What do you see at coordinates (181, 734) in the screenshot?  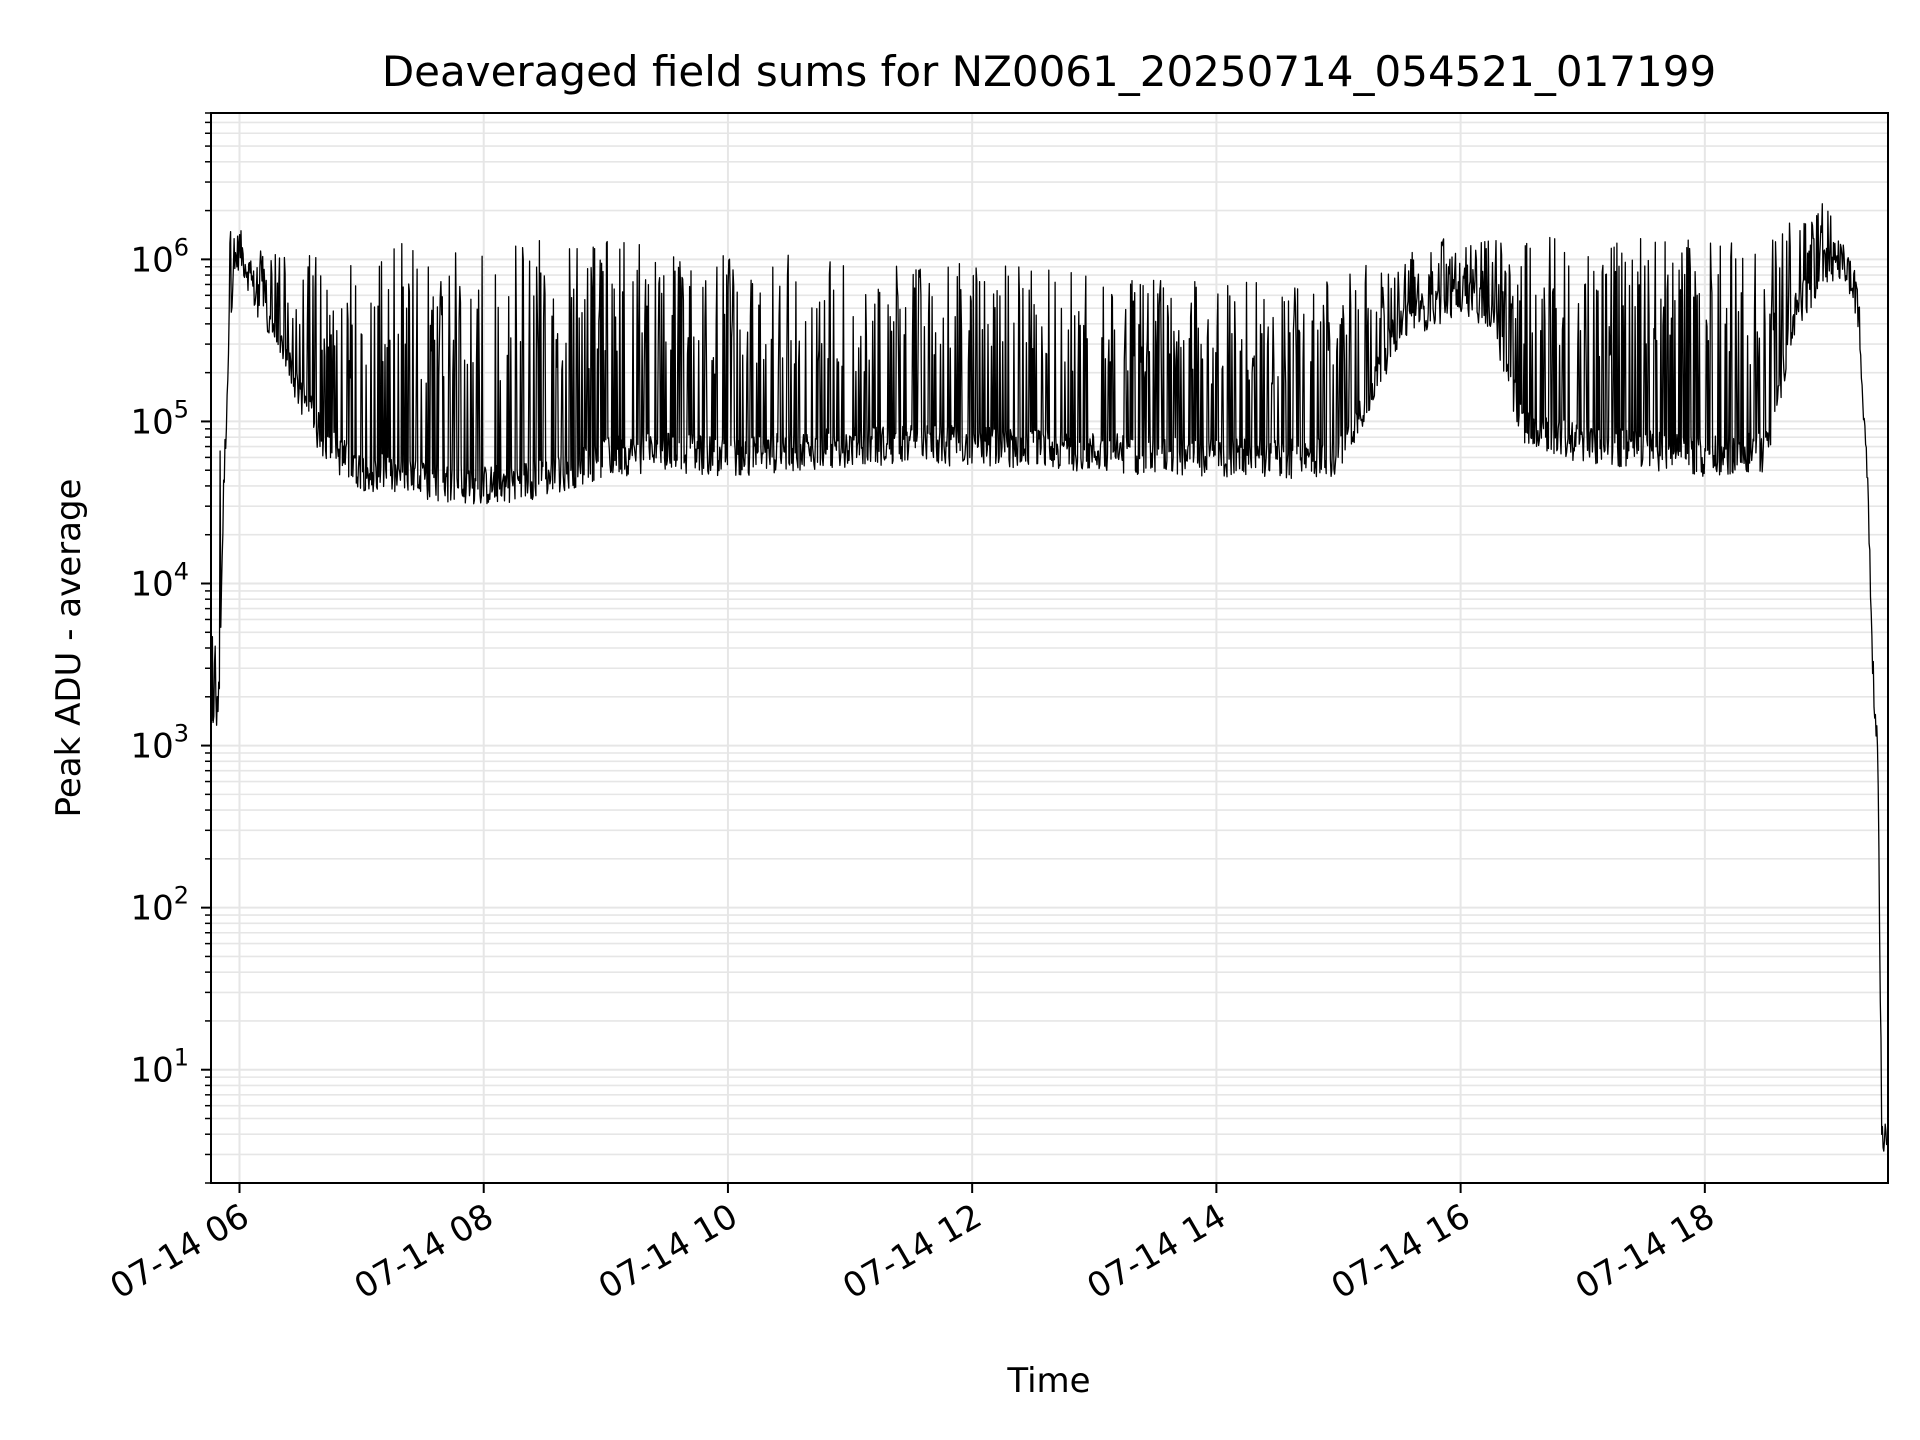 I see `y-tick-exponent: 3` at bounding box center [181, 734].